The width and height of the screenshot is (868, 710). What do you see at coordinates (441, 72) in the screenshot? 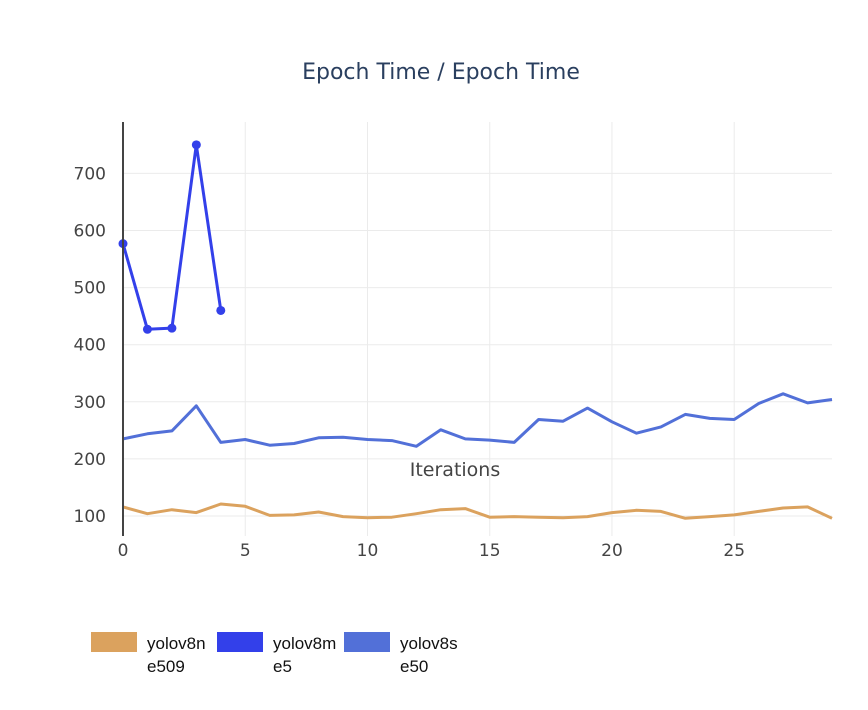
I see `chart-title: Epoch Time / Epoch Time` at bounding box center [441, 72].